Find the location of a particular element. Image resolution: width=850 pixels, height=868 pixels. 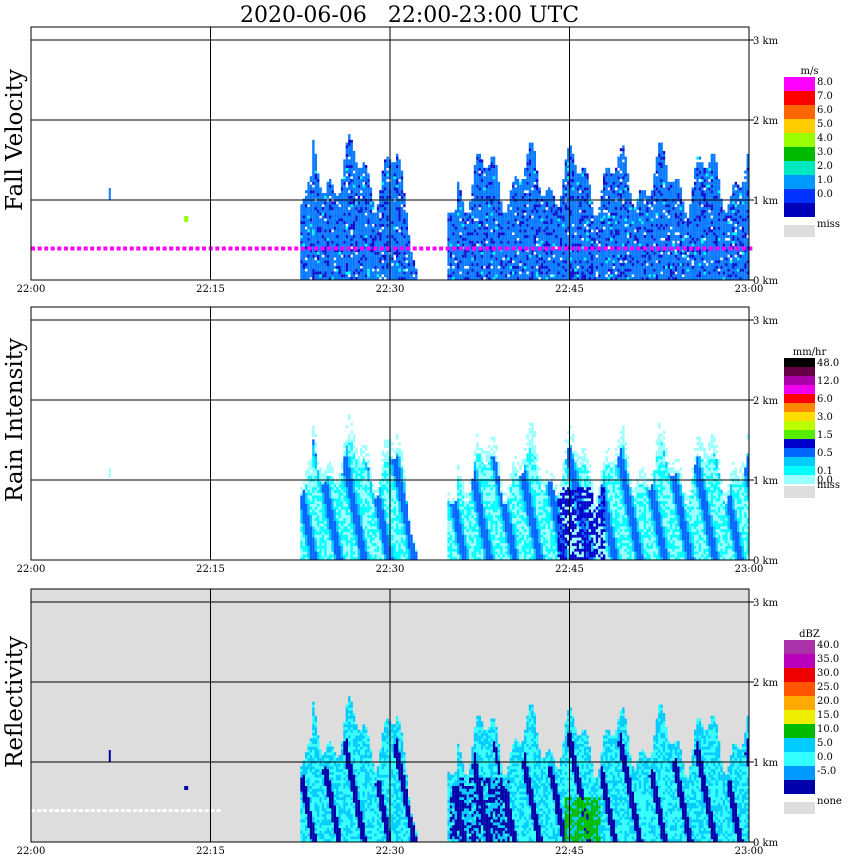

x-tick-label: 22:30 is located at coordinates (390, 289).